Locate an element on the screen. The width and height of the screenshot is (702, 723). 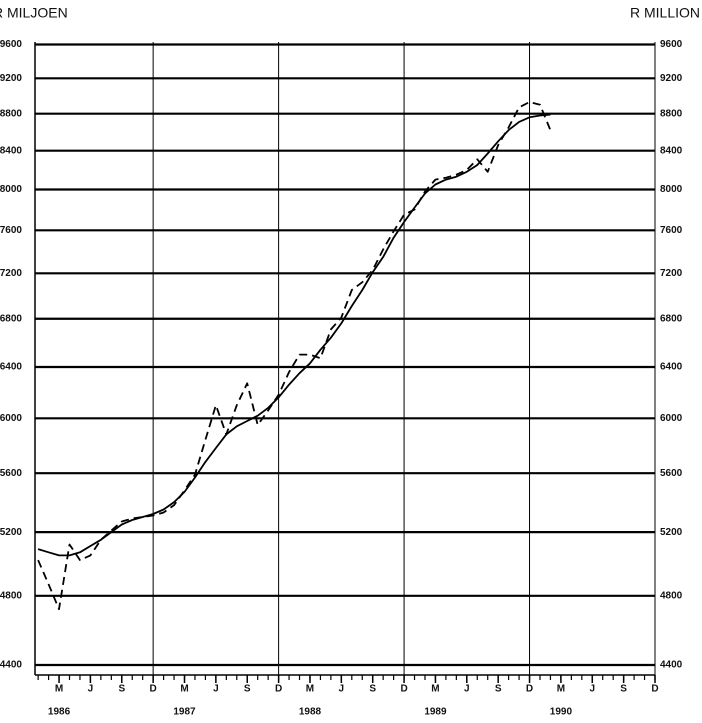
year-label: 1988 is located at coordinates (310, 712).